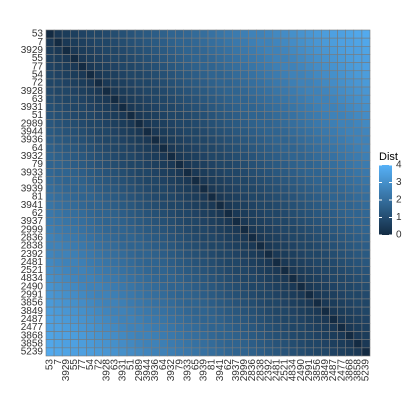  What do you see at coordinates (187, 370) in the screenshot?
I see `x-tick-label: 3933` at bounding box center [187, 370].